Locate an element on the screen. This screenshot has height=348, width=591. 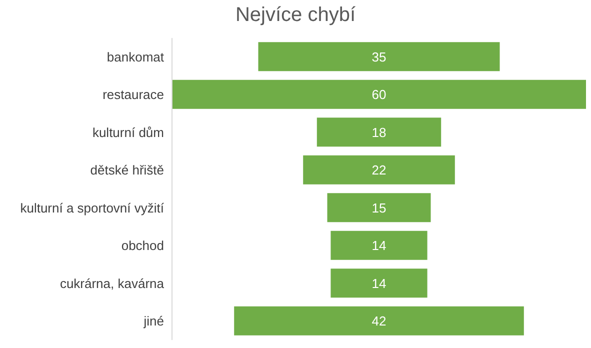
data-label: 60 is located at coordinates (379, 94).